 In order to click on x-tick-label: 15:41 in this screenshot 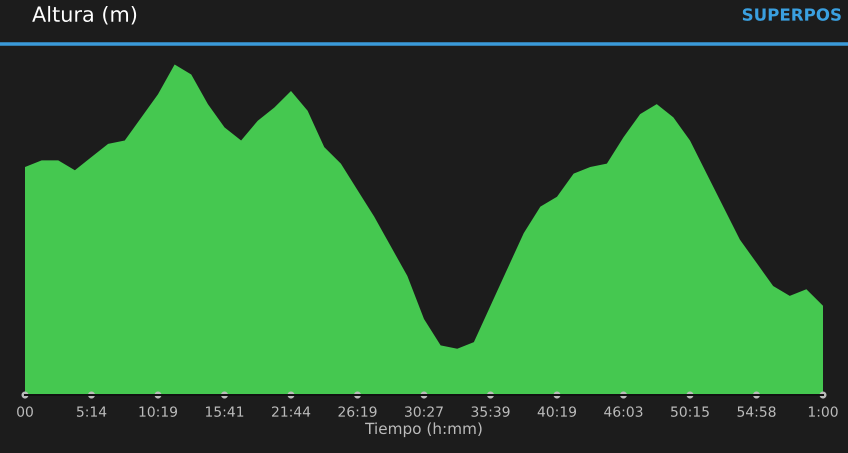, I will do `click(225, 411)`.